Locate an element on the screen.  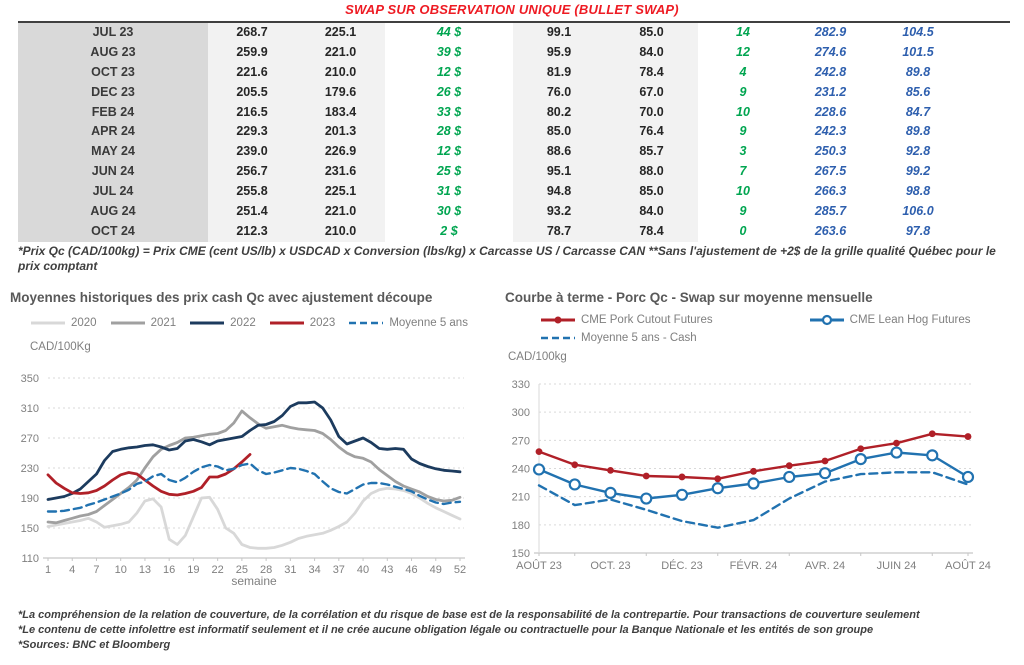
table-cell-month: MAY 24 is located at coordinates (113, 152).